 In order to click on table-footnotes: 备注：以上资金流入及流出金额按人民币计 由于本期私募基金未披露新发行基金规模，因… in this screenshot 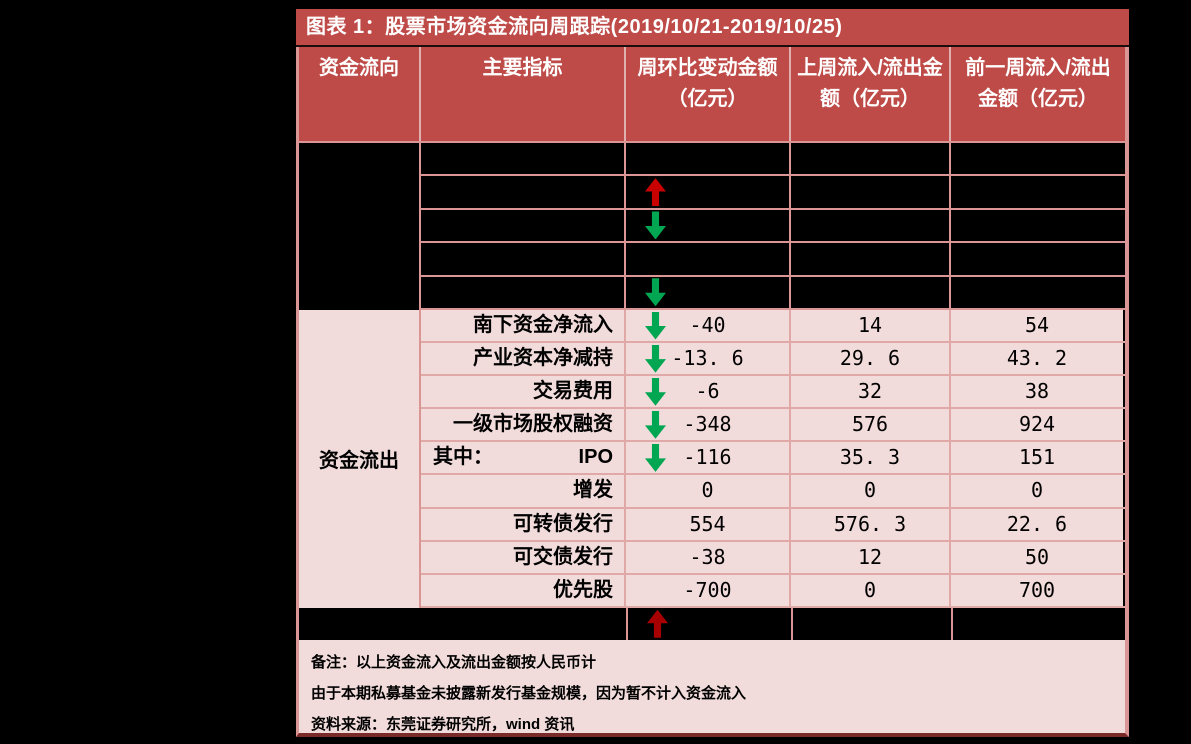, I will do `click(712, 688)`.